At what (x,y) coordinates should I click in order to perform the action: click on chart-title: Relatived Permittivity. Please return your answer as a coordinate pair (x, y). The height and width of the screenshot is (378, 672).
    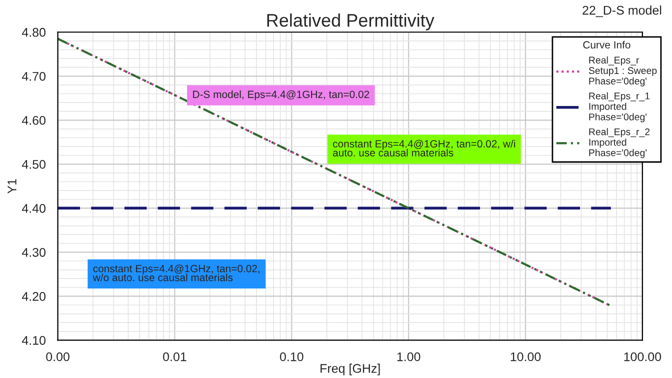
    Looking at the image, I should click on (350, 21).